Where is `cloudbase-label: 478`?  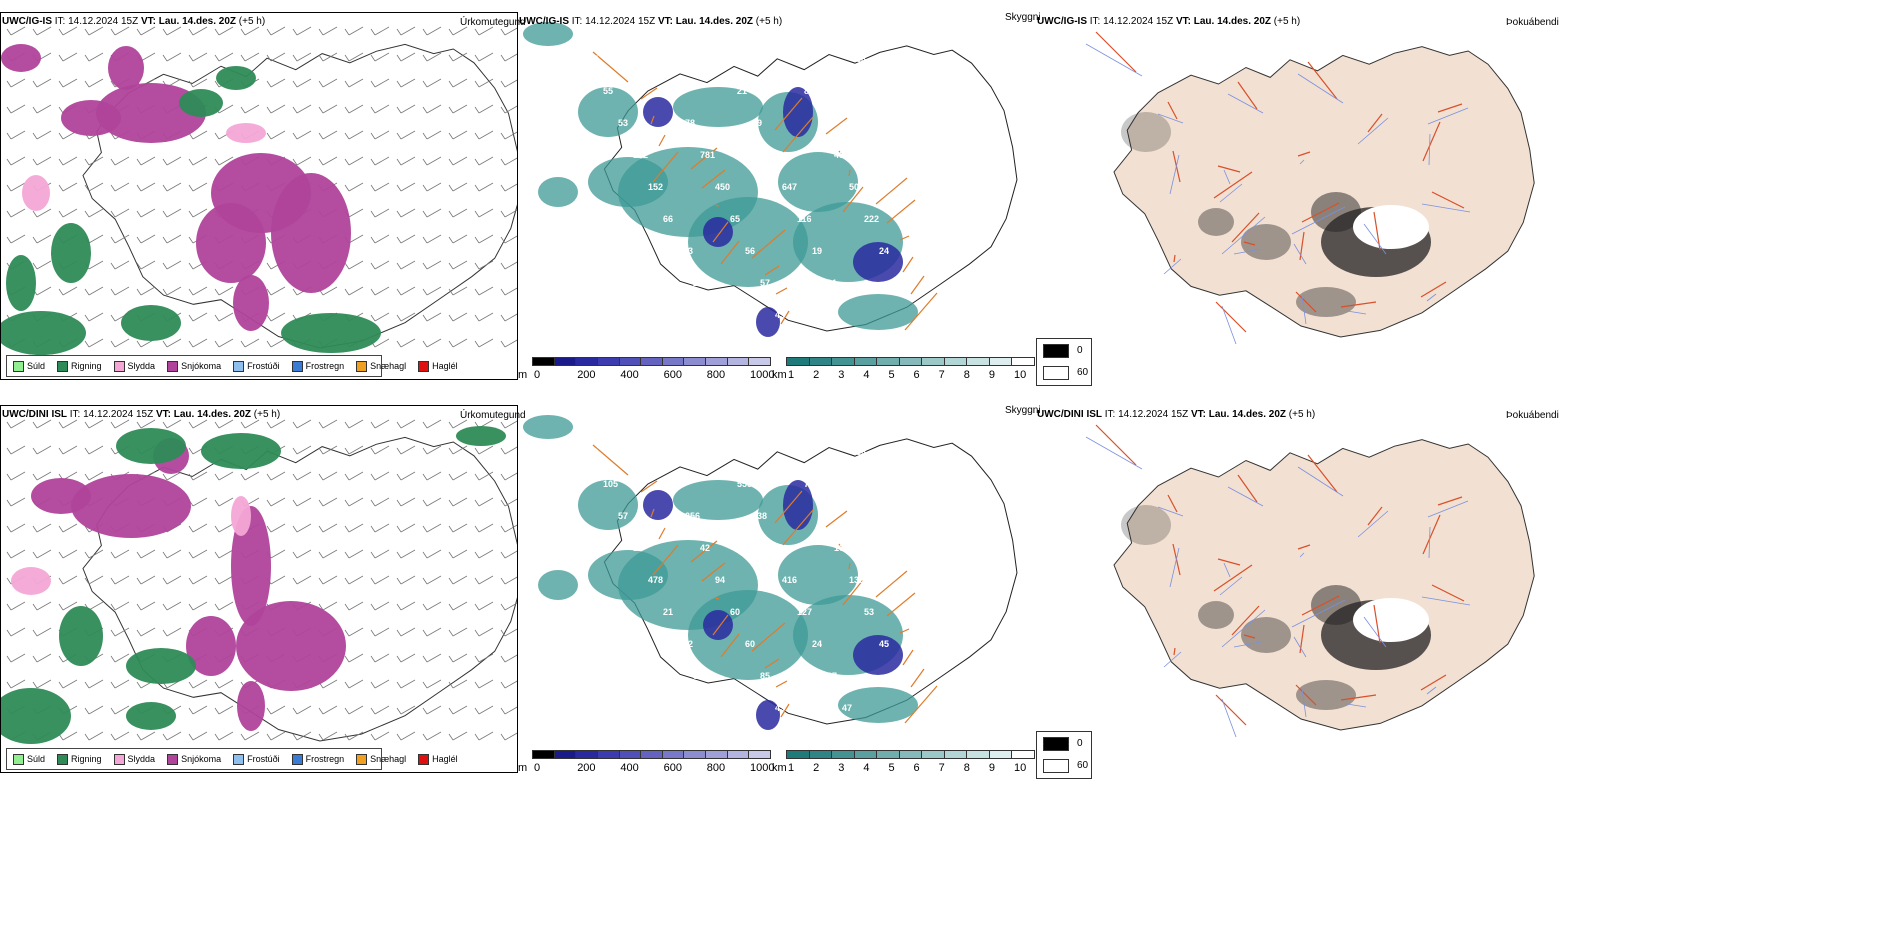
cloudbase-label: 478 is located at coordinates (655, 580).